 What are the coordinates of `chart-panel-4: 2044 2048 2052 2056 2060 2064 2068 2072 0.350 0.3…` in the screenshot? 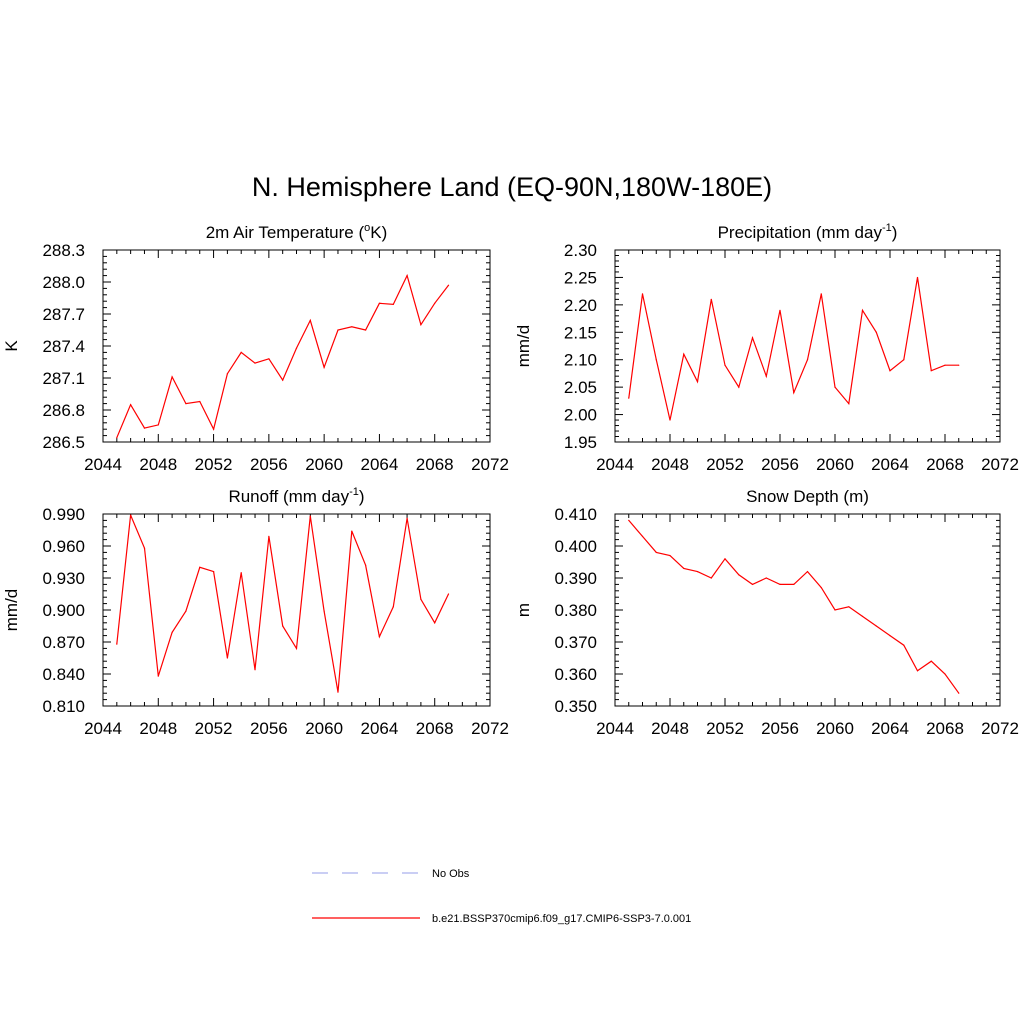 It's located at (766, 612).